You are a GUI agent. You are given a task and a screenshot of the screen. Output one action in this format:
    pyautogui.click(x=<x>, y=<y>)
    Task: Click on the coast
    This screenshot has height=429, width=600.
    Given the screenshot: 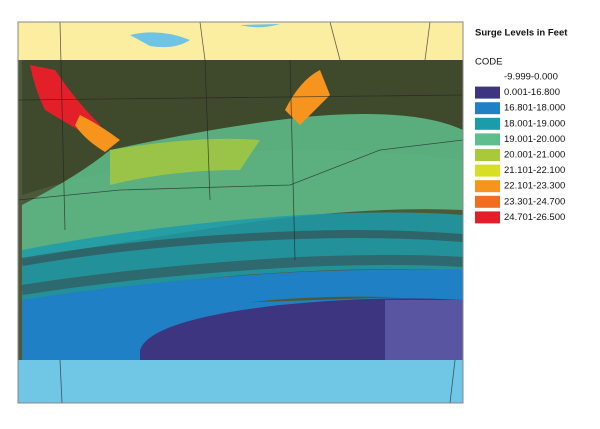 What is the action you would take?
    pyautogui.click(x=242, y=275)
    